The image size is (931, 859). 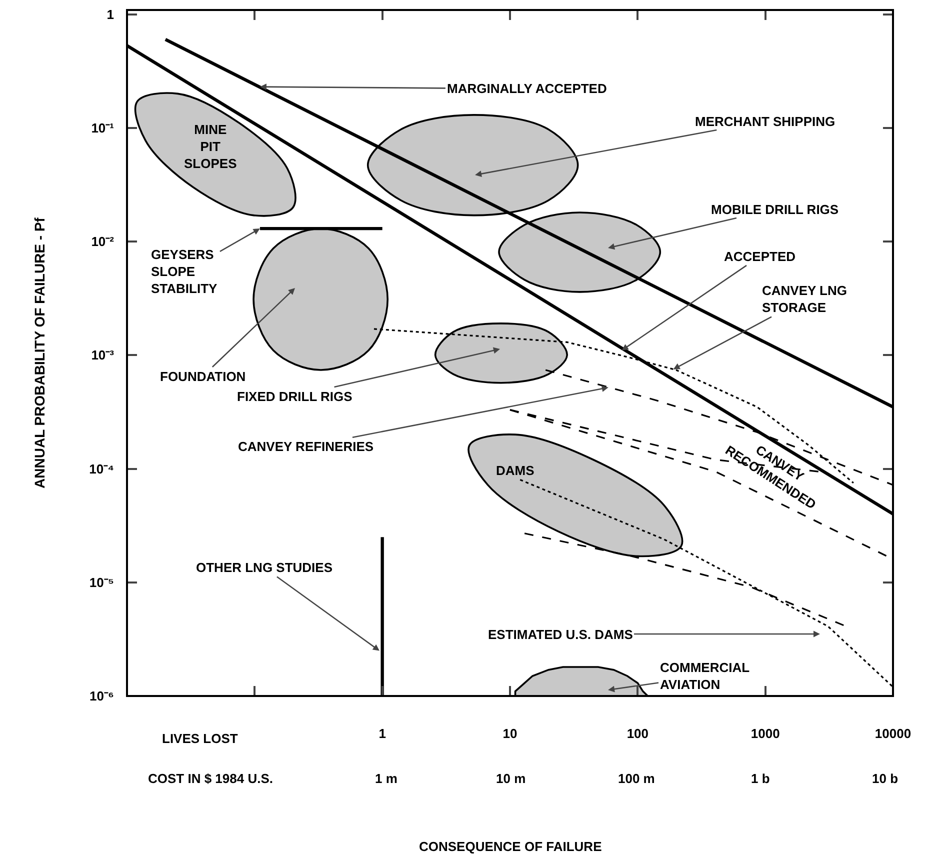 I want to click on text: 1 b, so click(x=760, y=778).